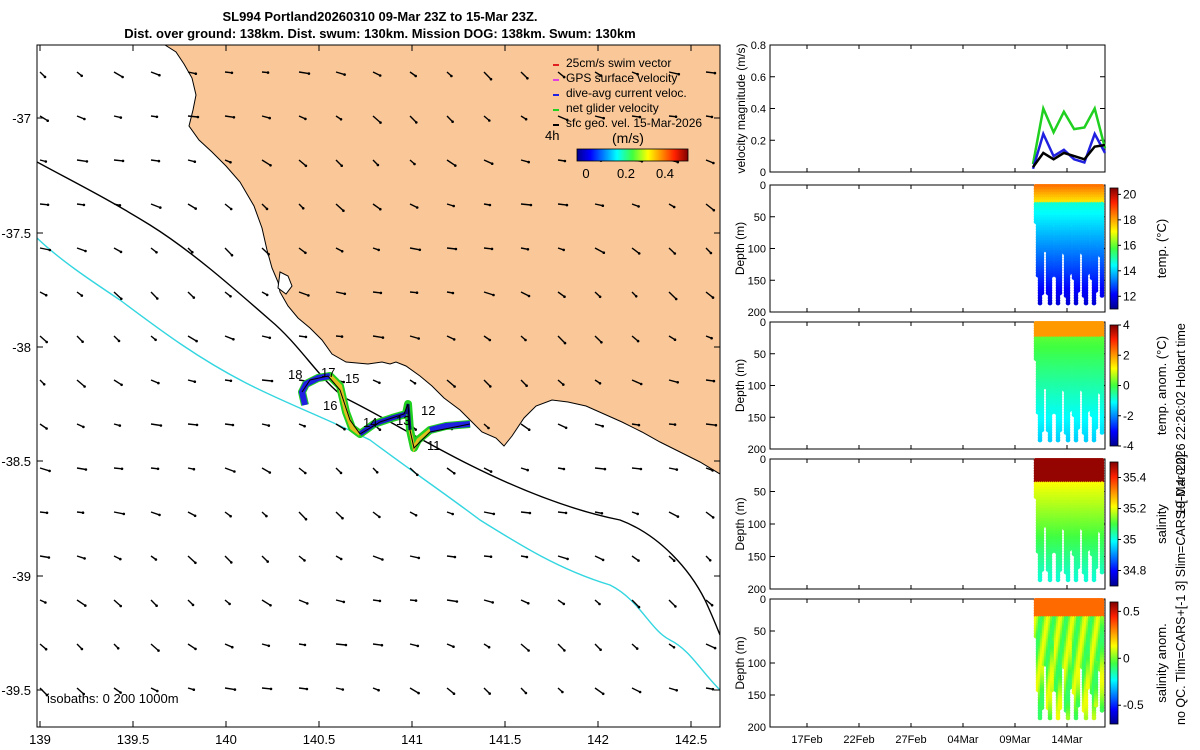  What do you see at coordinates (691, 739) in the screenshot?
I see `map-x-tick-label: 142.5` at bounding box center [691, 739].